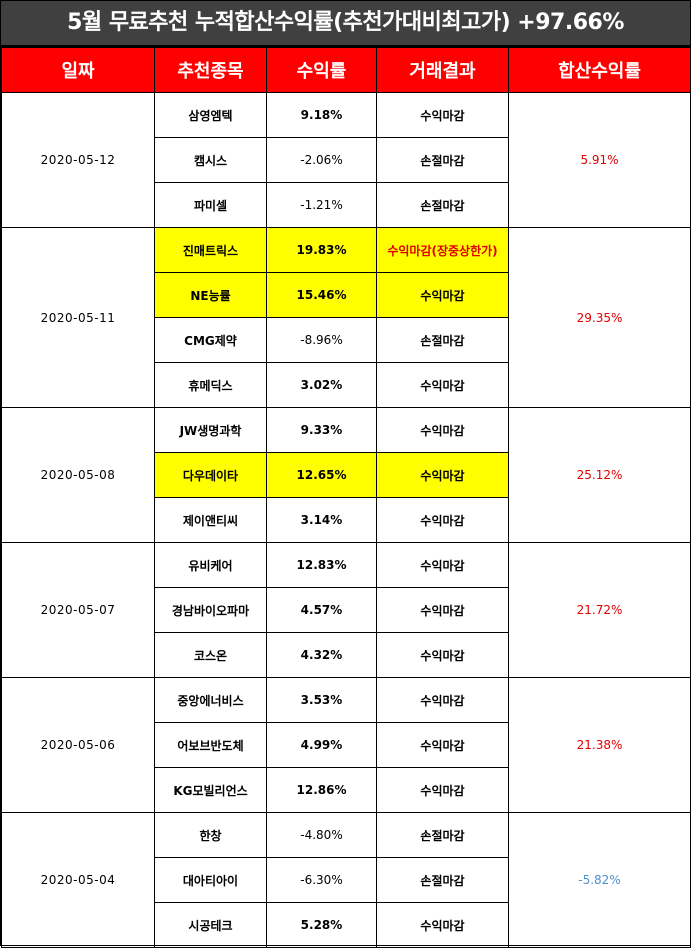  Describe the element at coordinates (210, 790) in the screenshot. I see `stock-name: KG모빌리언스` at that location.